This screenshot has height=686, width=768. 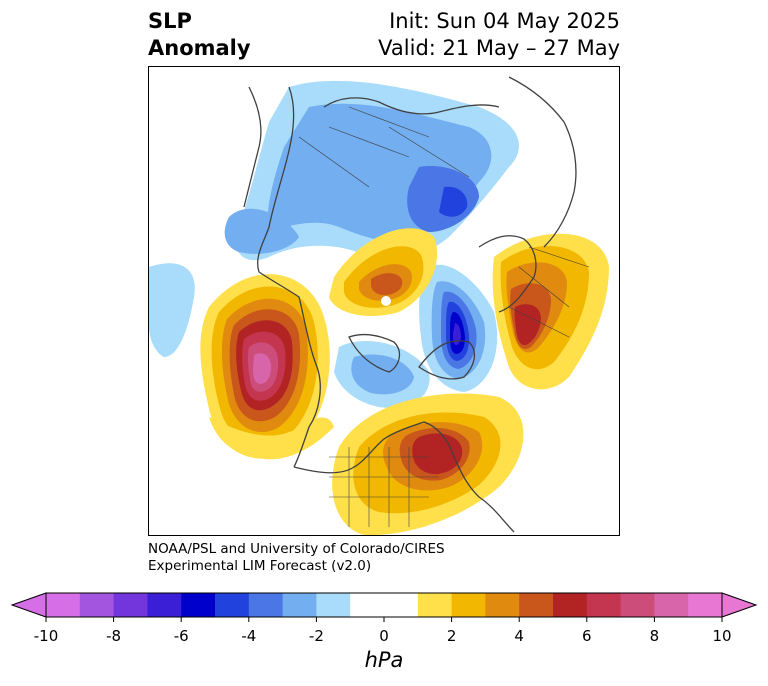 What do you see at coordinates (366, 464) in the screenshot?
I see `positive-anomaly-atlantic` at bounding box center [366, 464].